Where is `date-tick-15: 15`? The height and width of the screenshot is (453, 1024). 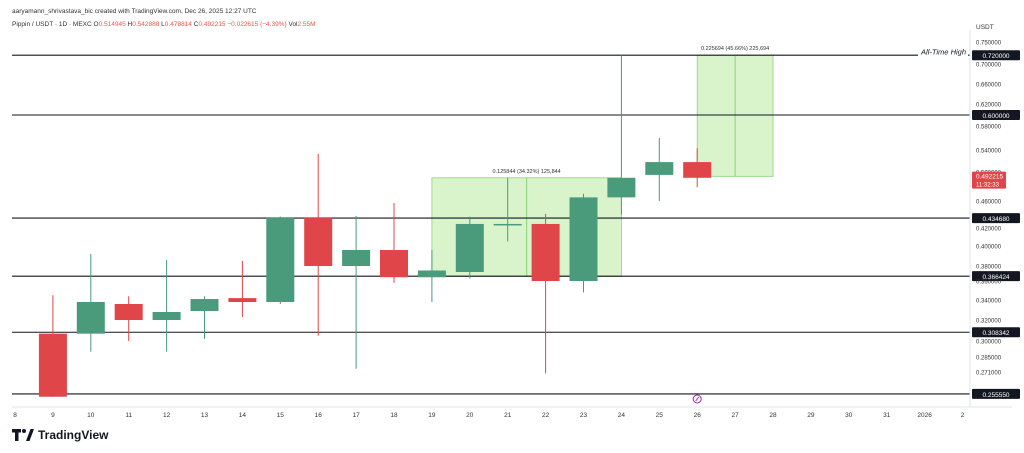 date-tick-15: 15 is located at coordinates (281, 415).